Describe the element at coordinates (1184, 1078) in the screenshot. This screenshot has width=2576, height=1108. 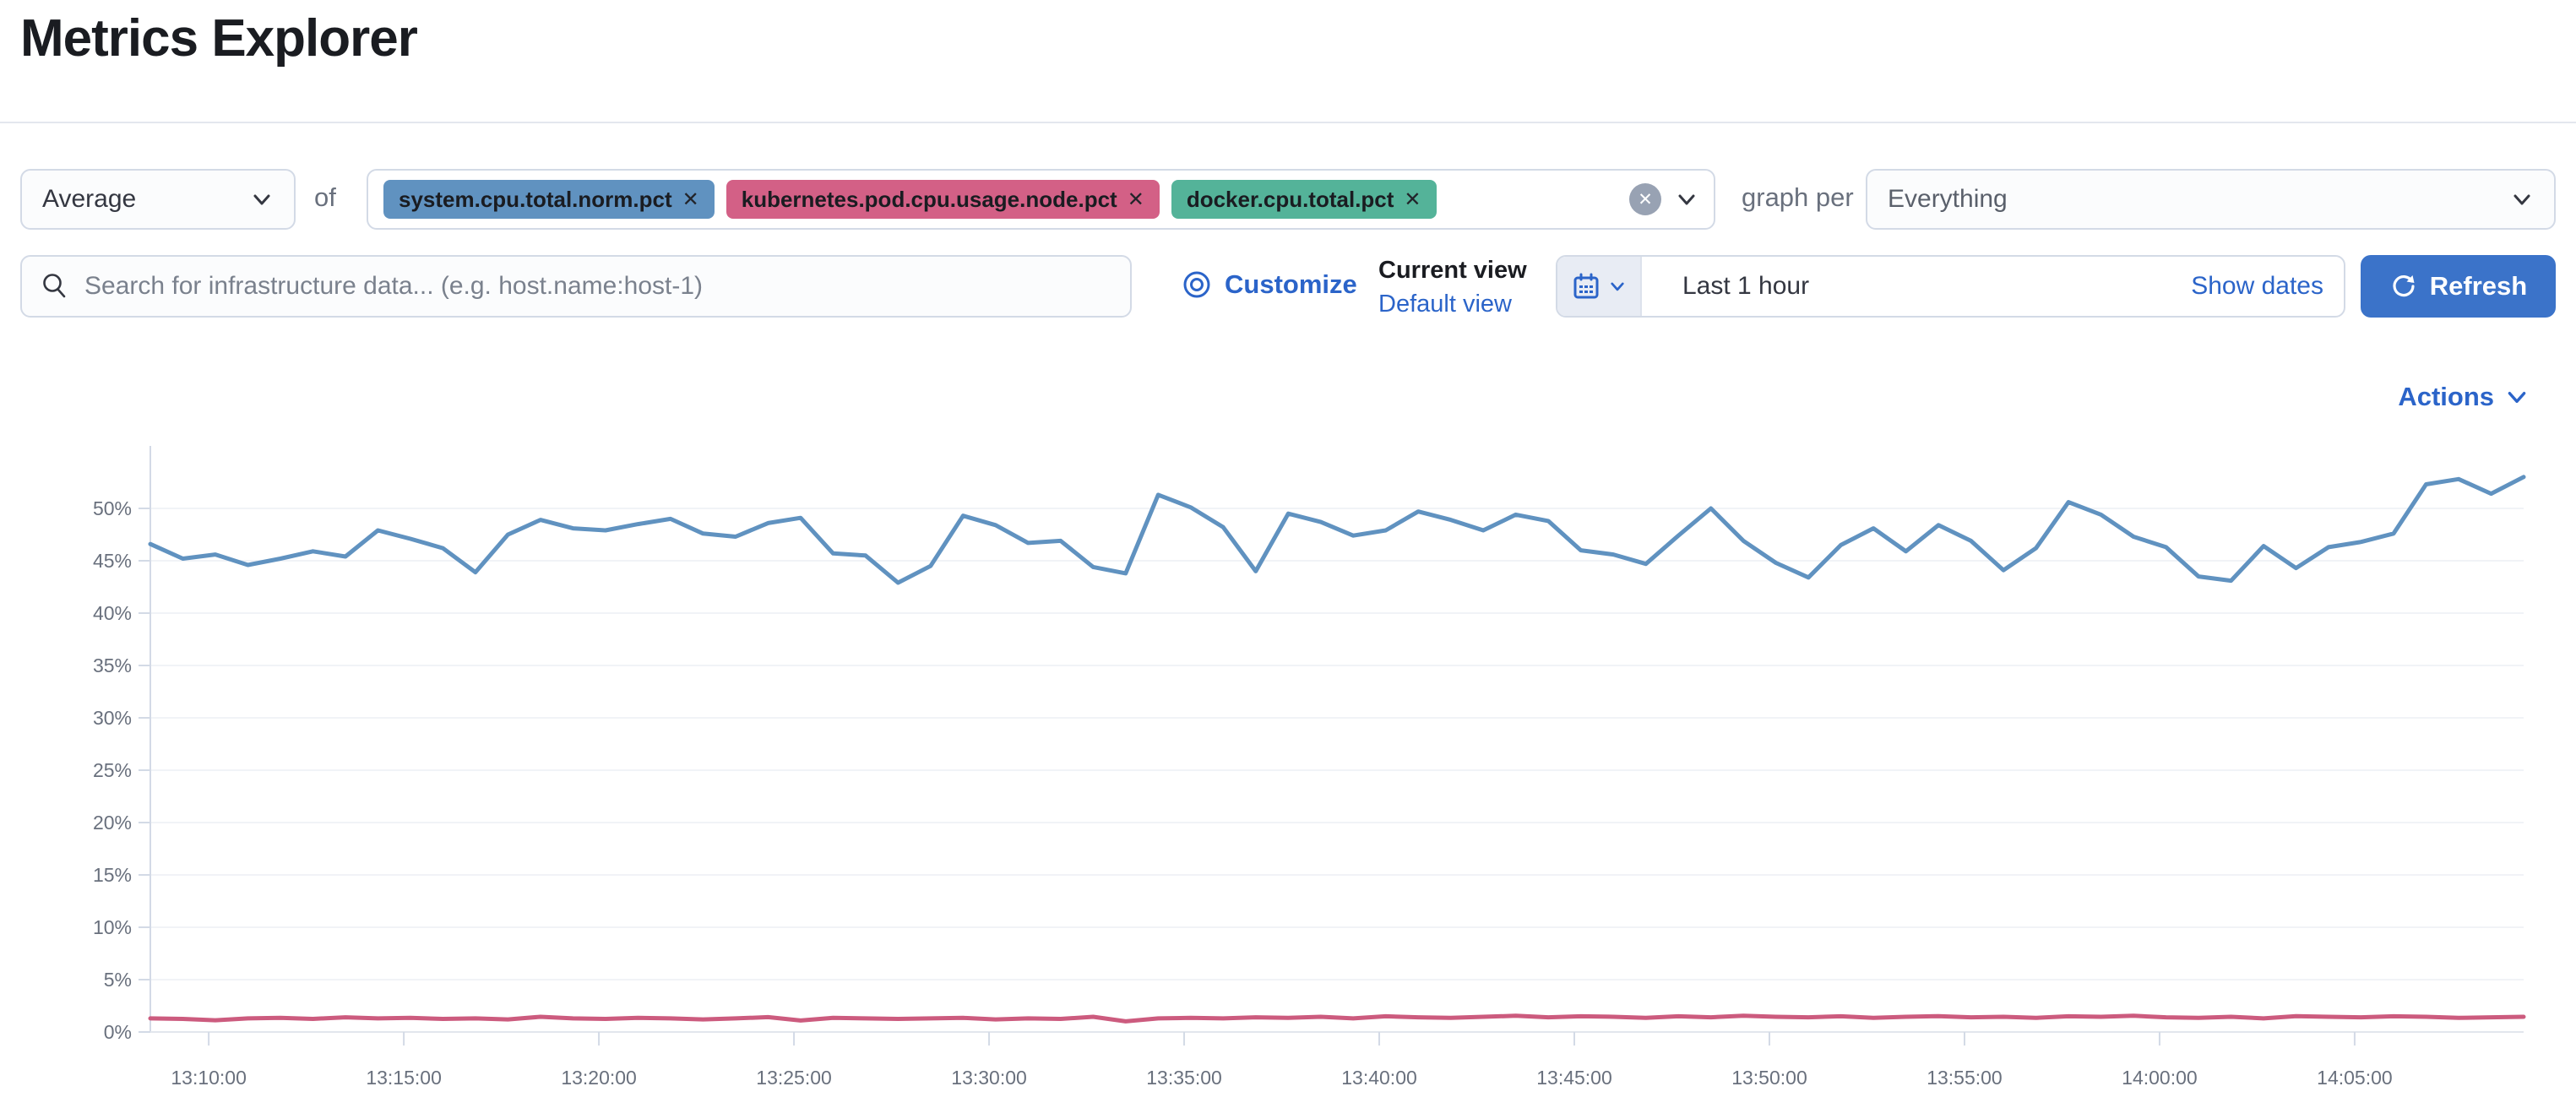
I see `svg-text: 13:35:00` at that location.